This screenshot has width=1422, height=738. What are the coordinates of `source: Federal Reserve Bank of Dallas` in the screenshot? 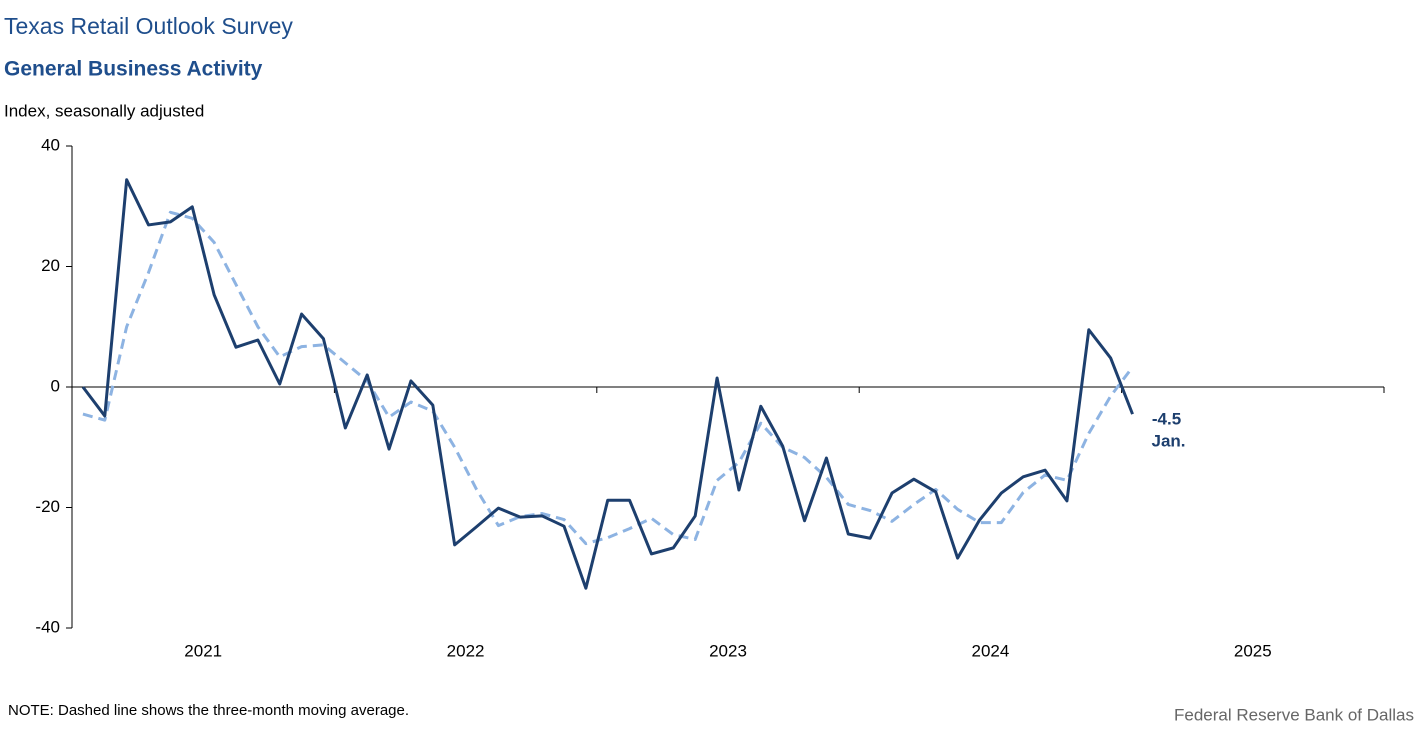 It's located at (1294, 714).